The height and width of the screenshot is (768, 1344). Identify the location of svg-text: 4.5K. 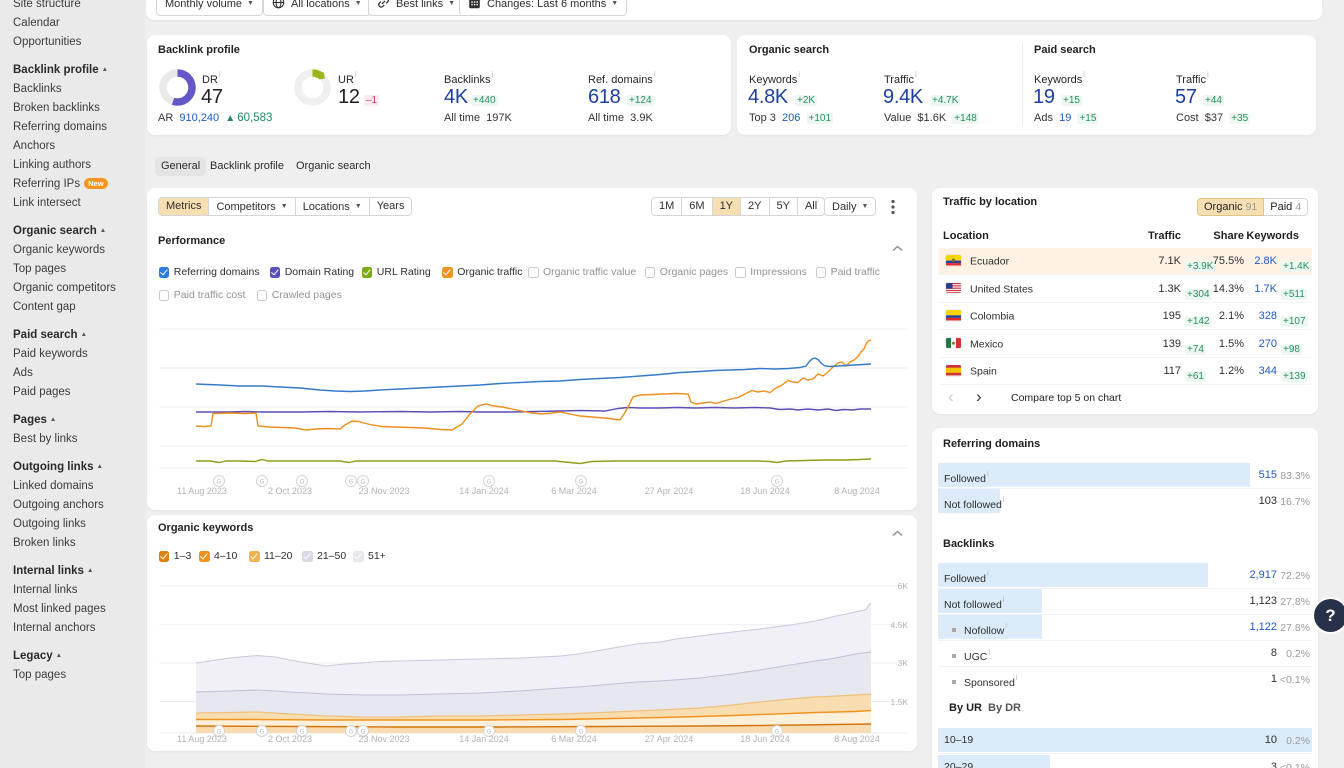
(900, 625).